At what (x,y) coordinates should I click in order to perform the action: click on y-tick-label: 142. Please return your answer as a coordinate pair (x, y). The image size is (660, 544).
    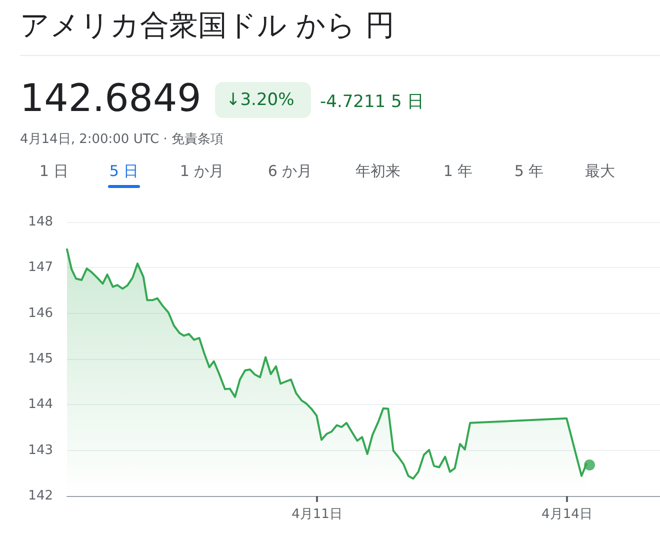
    Looking at the image, I should click on (40, 496).